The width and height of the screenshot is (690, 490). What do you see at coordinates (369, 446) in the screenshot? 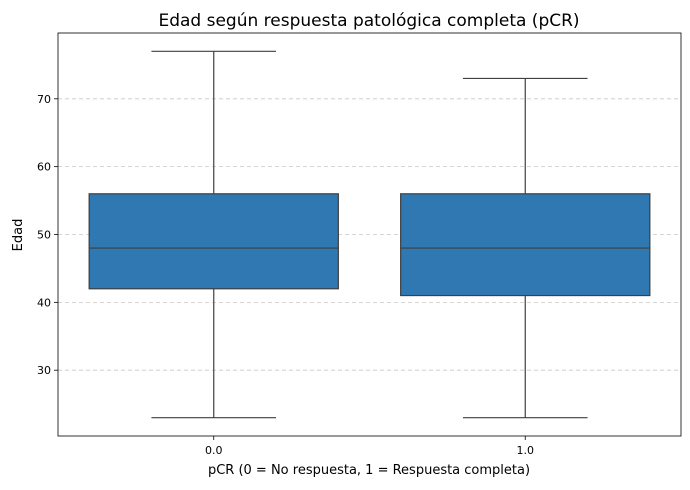
I see `x-axis: 0.0 1.0` at bounding box center [369, 446].